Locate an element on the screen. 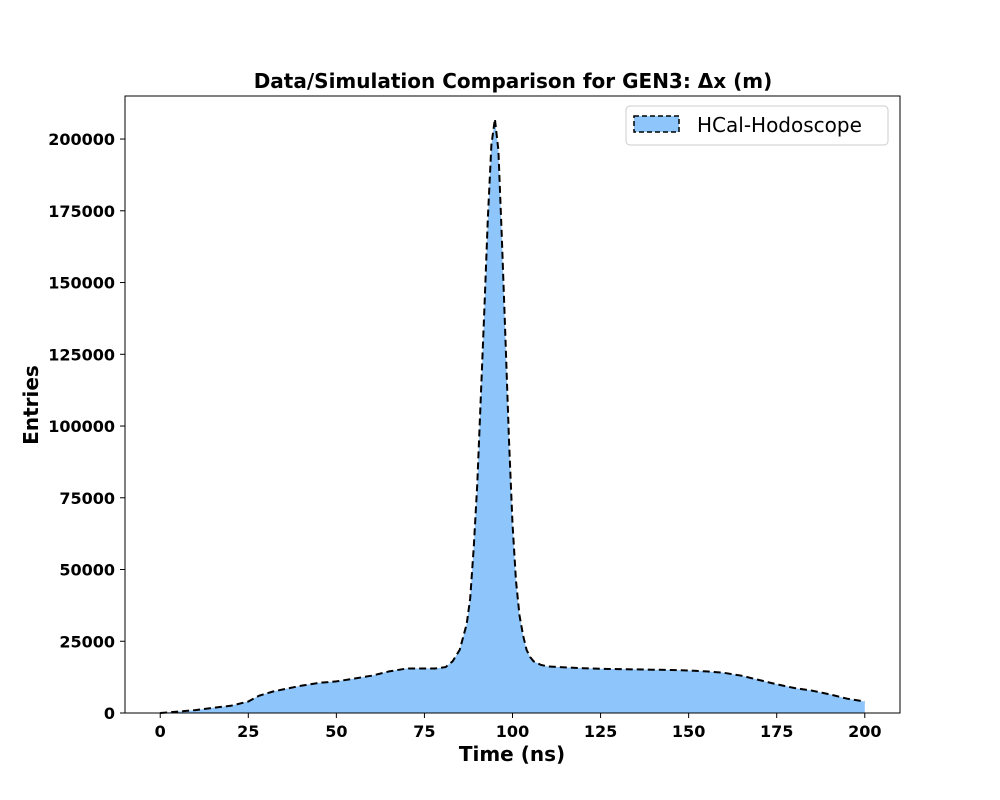 The width and height of the screenshot is (1000, 800). x-axis-ticks: 0 25 50 75 100 125 150 175 200 is located at coordinates (518, 727).